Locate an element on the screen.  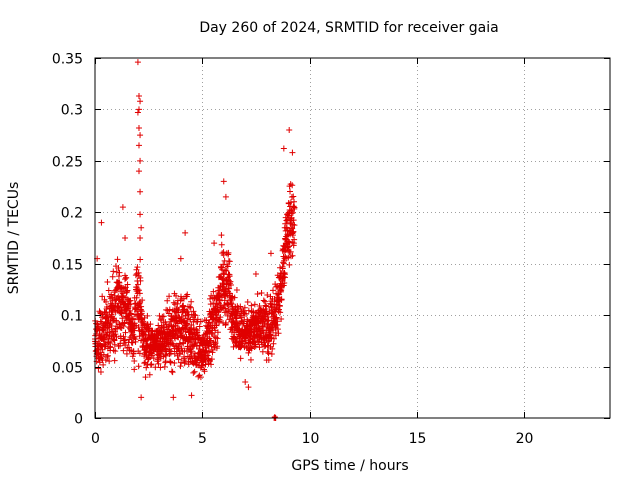
y-tick-label: 0.35 is located at coordinates (67, 60).